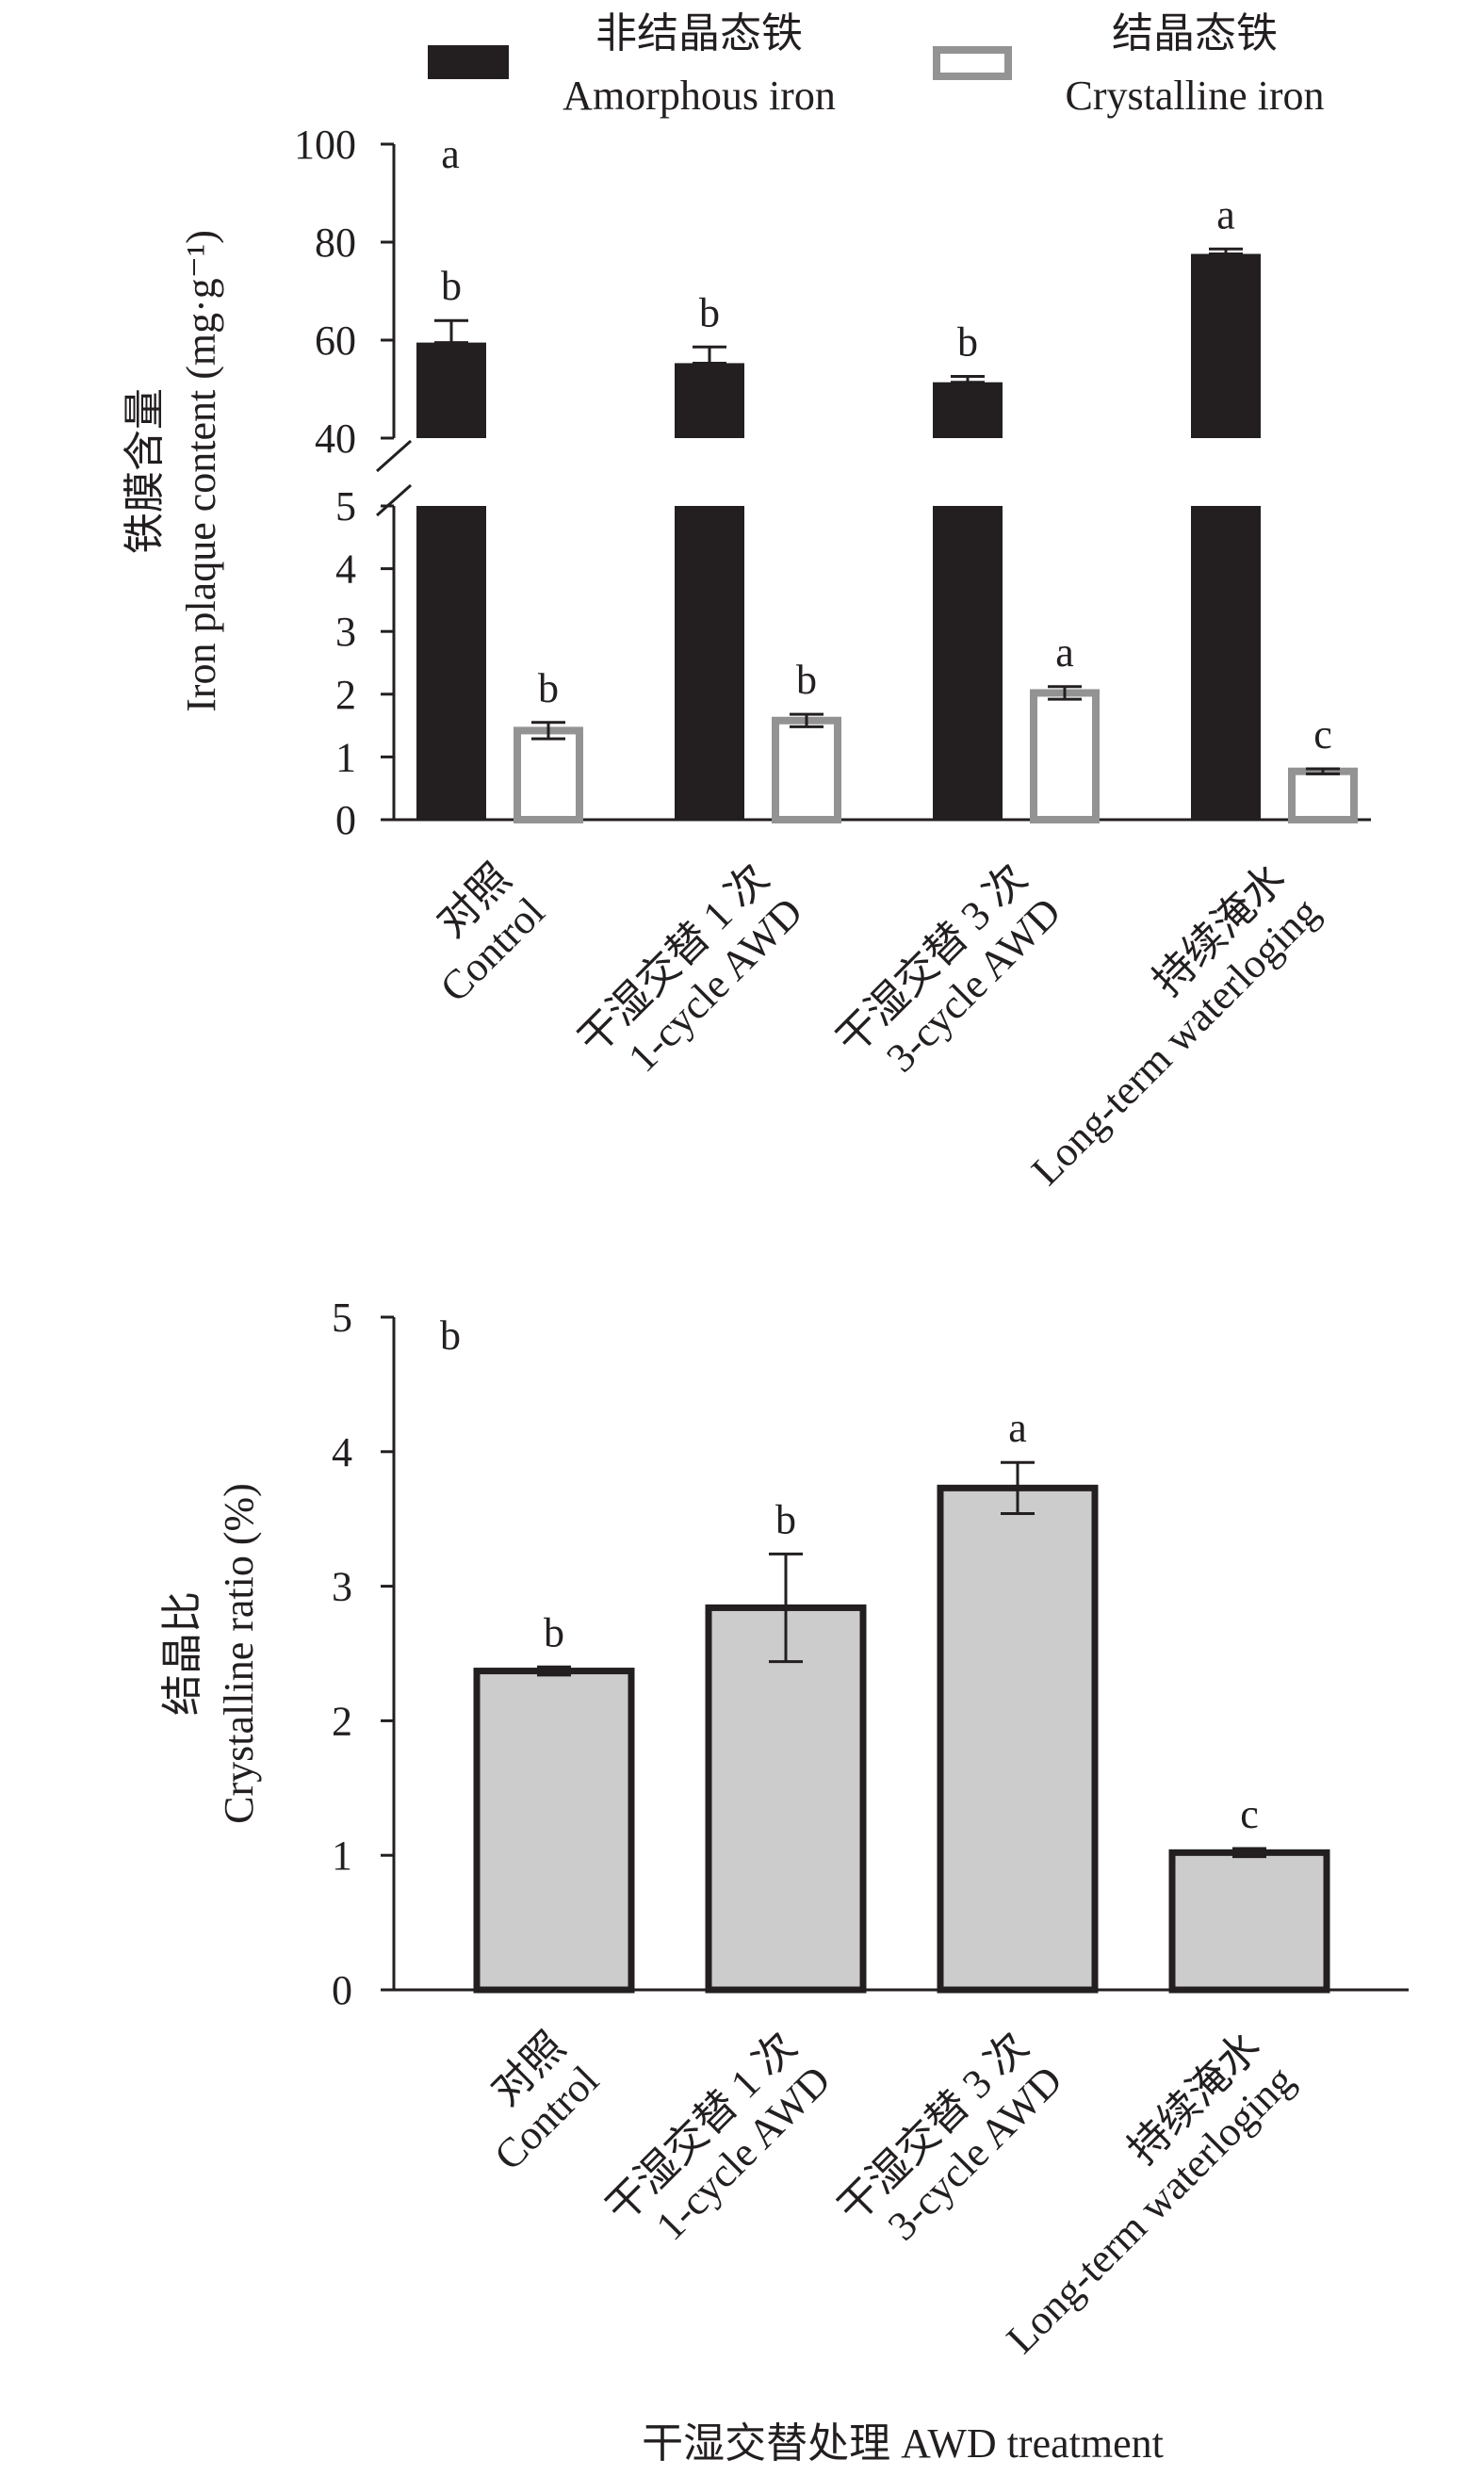  I want to click on bar-amorphous-lower-1-cycle-awd, so click(709, 663).